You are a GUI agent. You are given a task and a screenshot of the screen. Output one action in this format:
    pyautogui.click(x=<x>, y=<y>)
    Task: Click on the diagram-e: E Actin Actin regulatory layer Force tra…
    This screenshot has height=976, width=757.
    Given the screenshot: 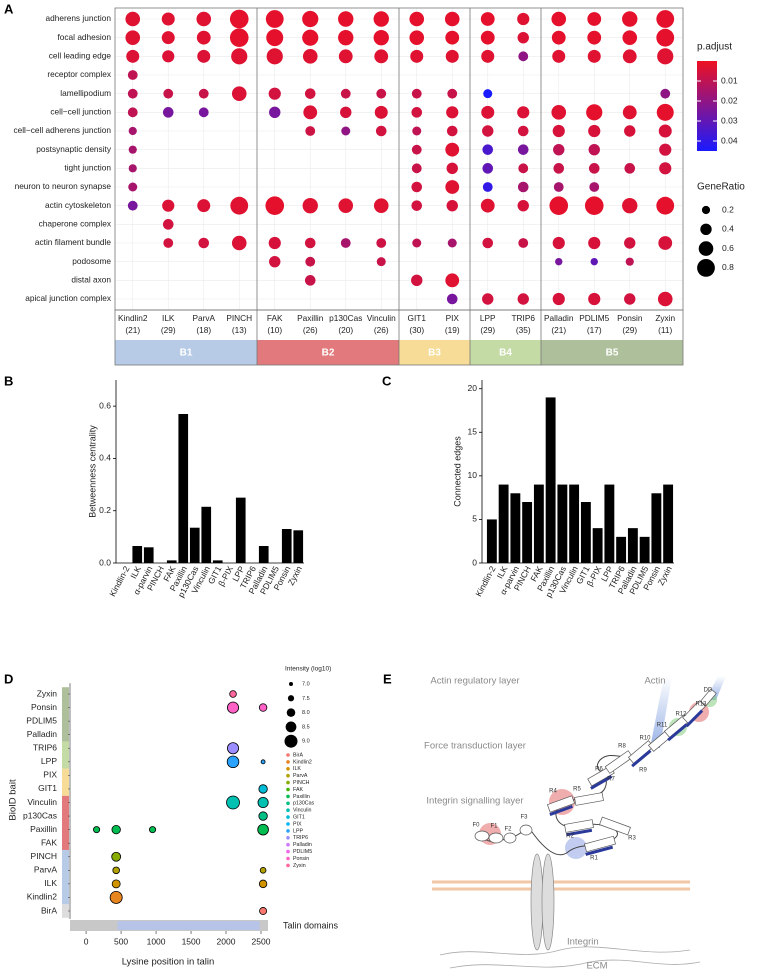 What is the action you would take?
    pyautogui.click(x=554, y=821)
    